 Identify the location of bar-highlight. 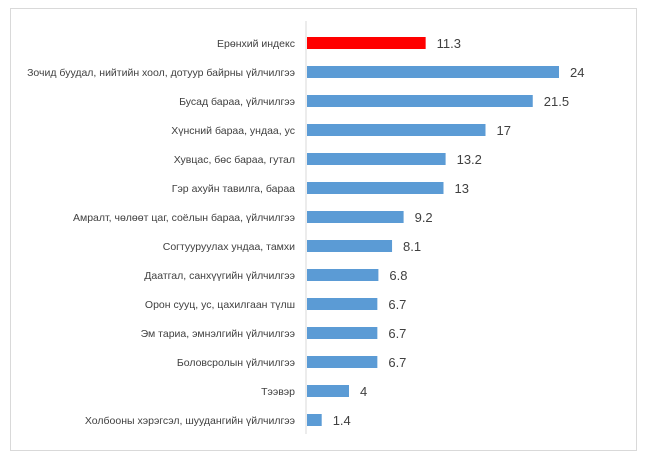
(366, 43).